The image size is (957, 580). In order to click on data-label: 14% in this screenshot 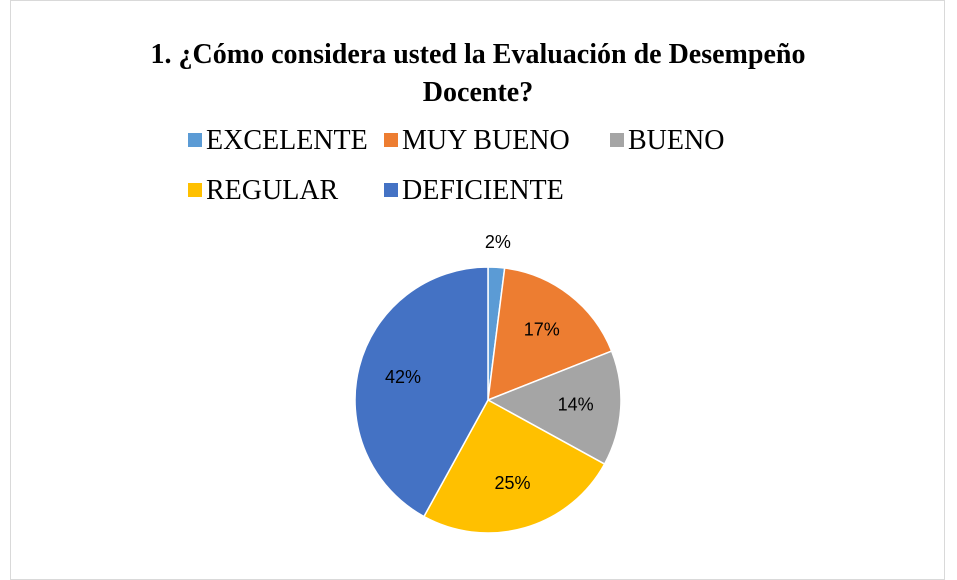, I will do `click(576, 404)`.